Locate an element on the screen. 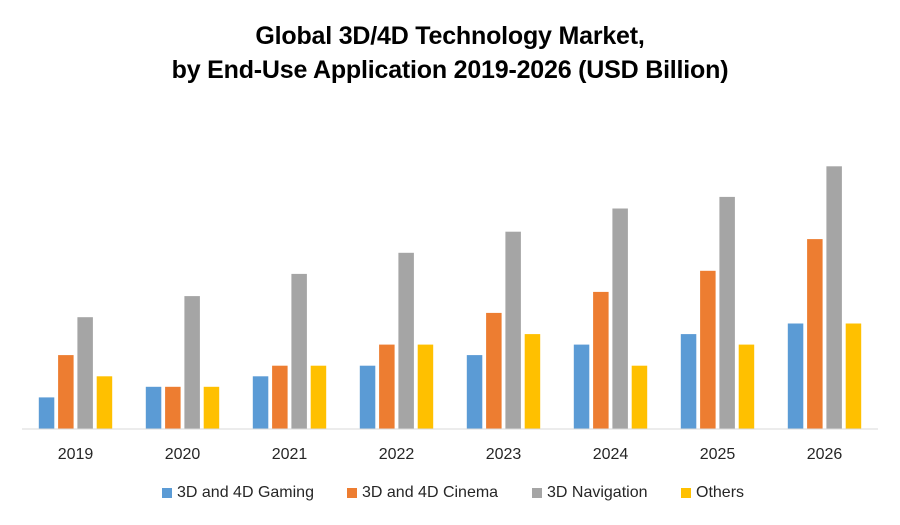 Image resolution: width=900 pixels, height=525 pixels. x-tick-label-2022: 2022 is located at coordinates (397, 454).